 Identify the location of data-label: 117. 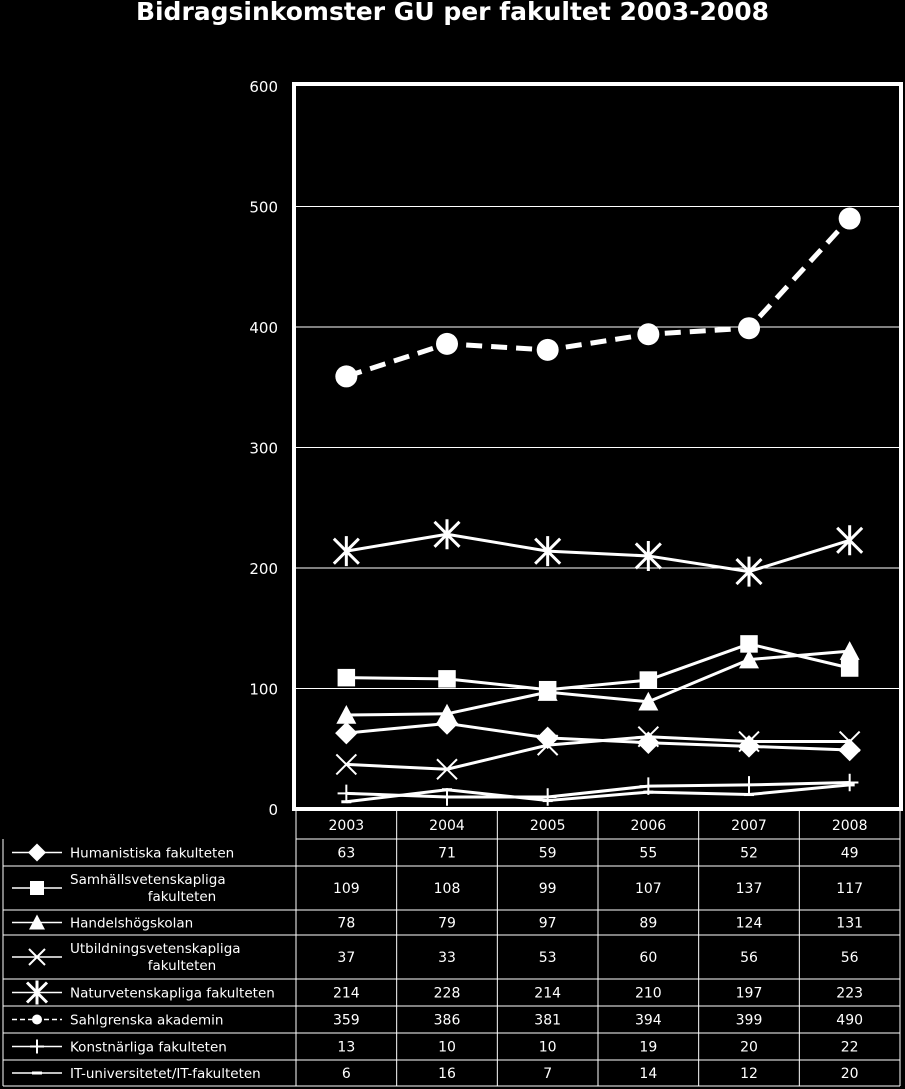
(849, 889).